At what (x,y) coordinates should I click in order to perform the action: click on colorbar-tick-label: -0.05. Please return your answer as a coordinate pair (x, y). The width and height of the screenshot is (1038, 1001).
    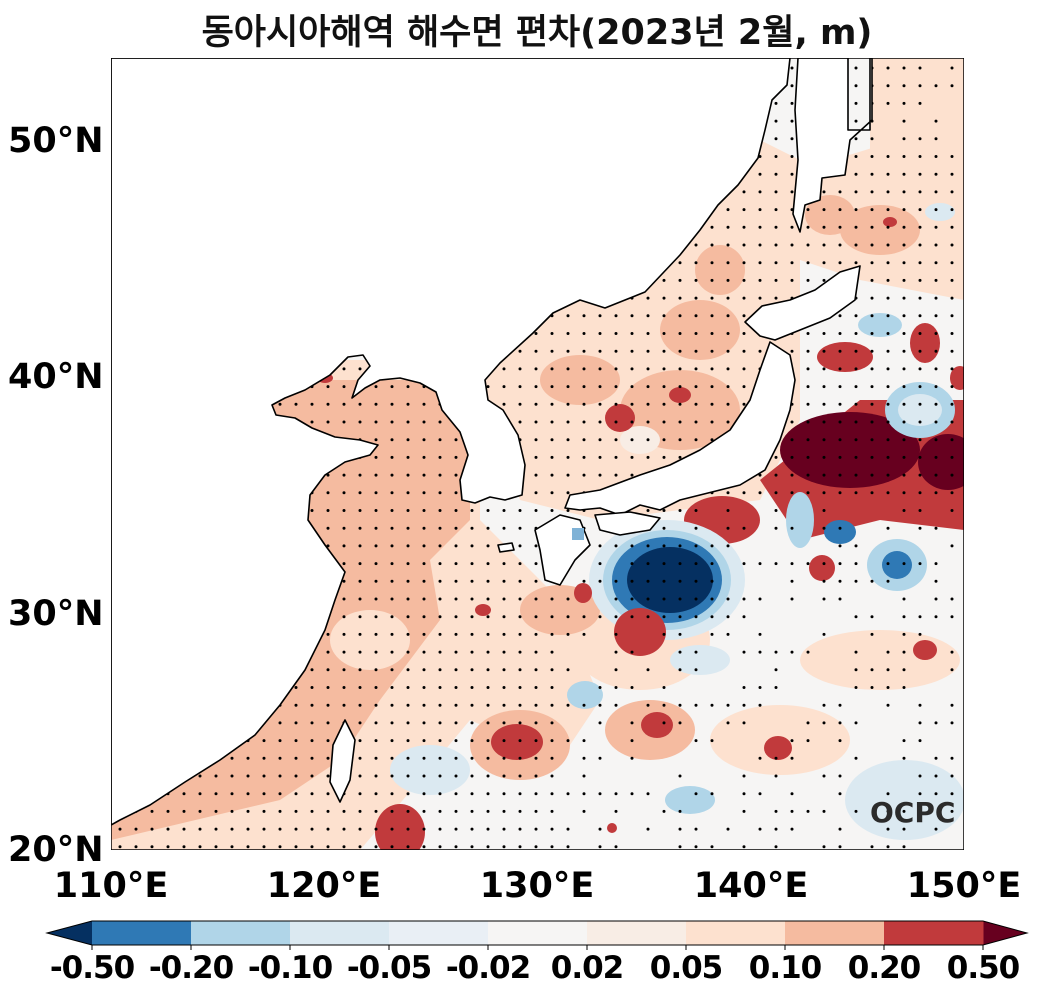
    Looking at the image, I should click on (389, 968).